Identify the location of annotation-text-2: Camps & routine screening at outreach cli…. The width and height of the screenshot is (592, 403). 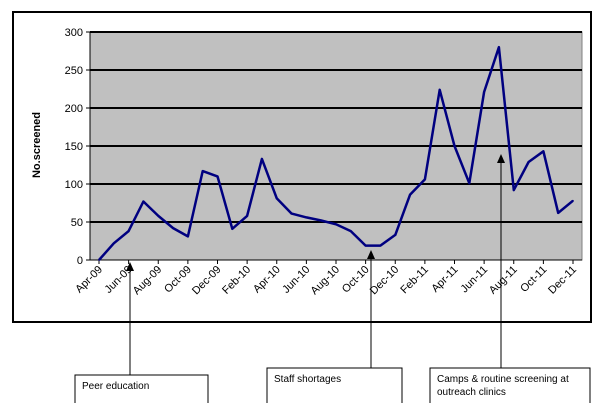
(503, 386).